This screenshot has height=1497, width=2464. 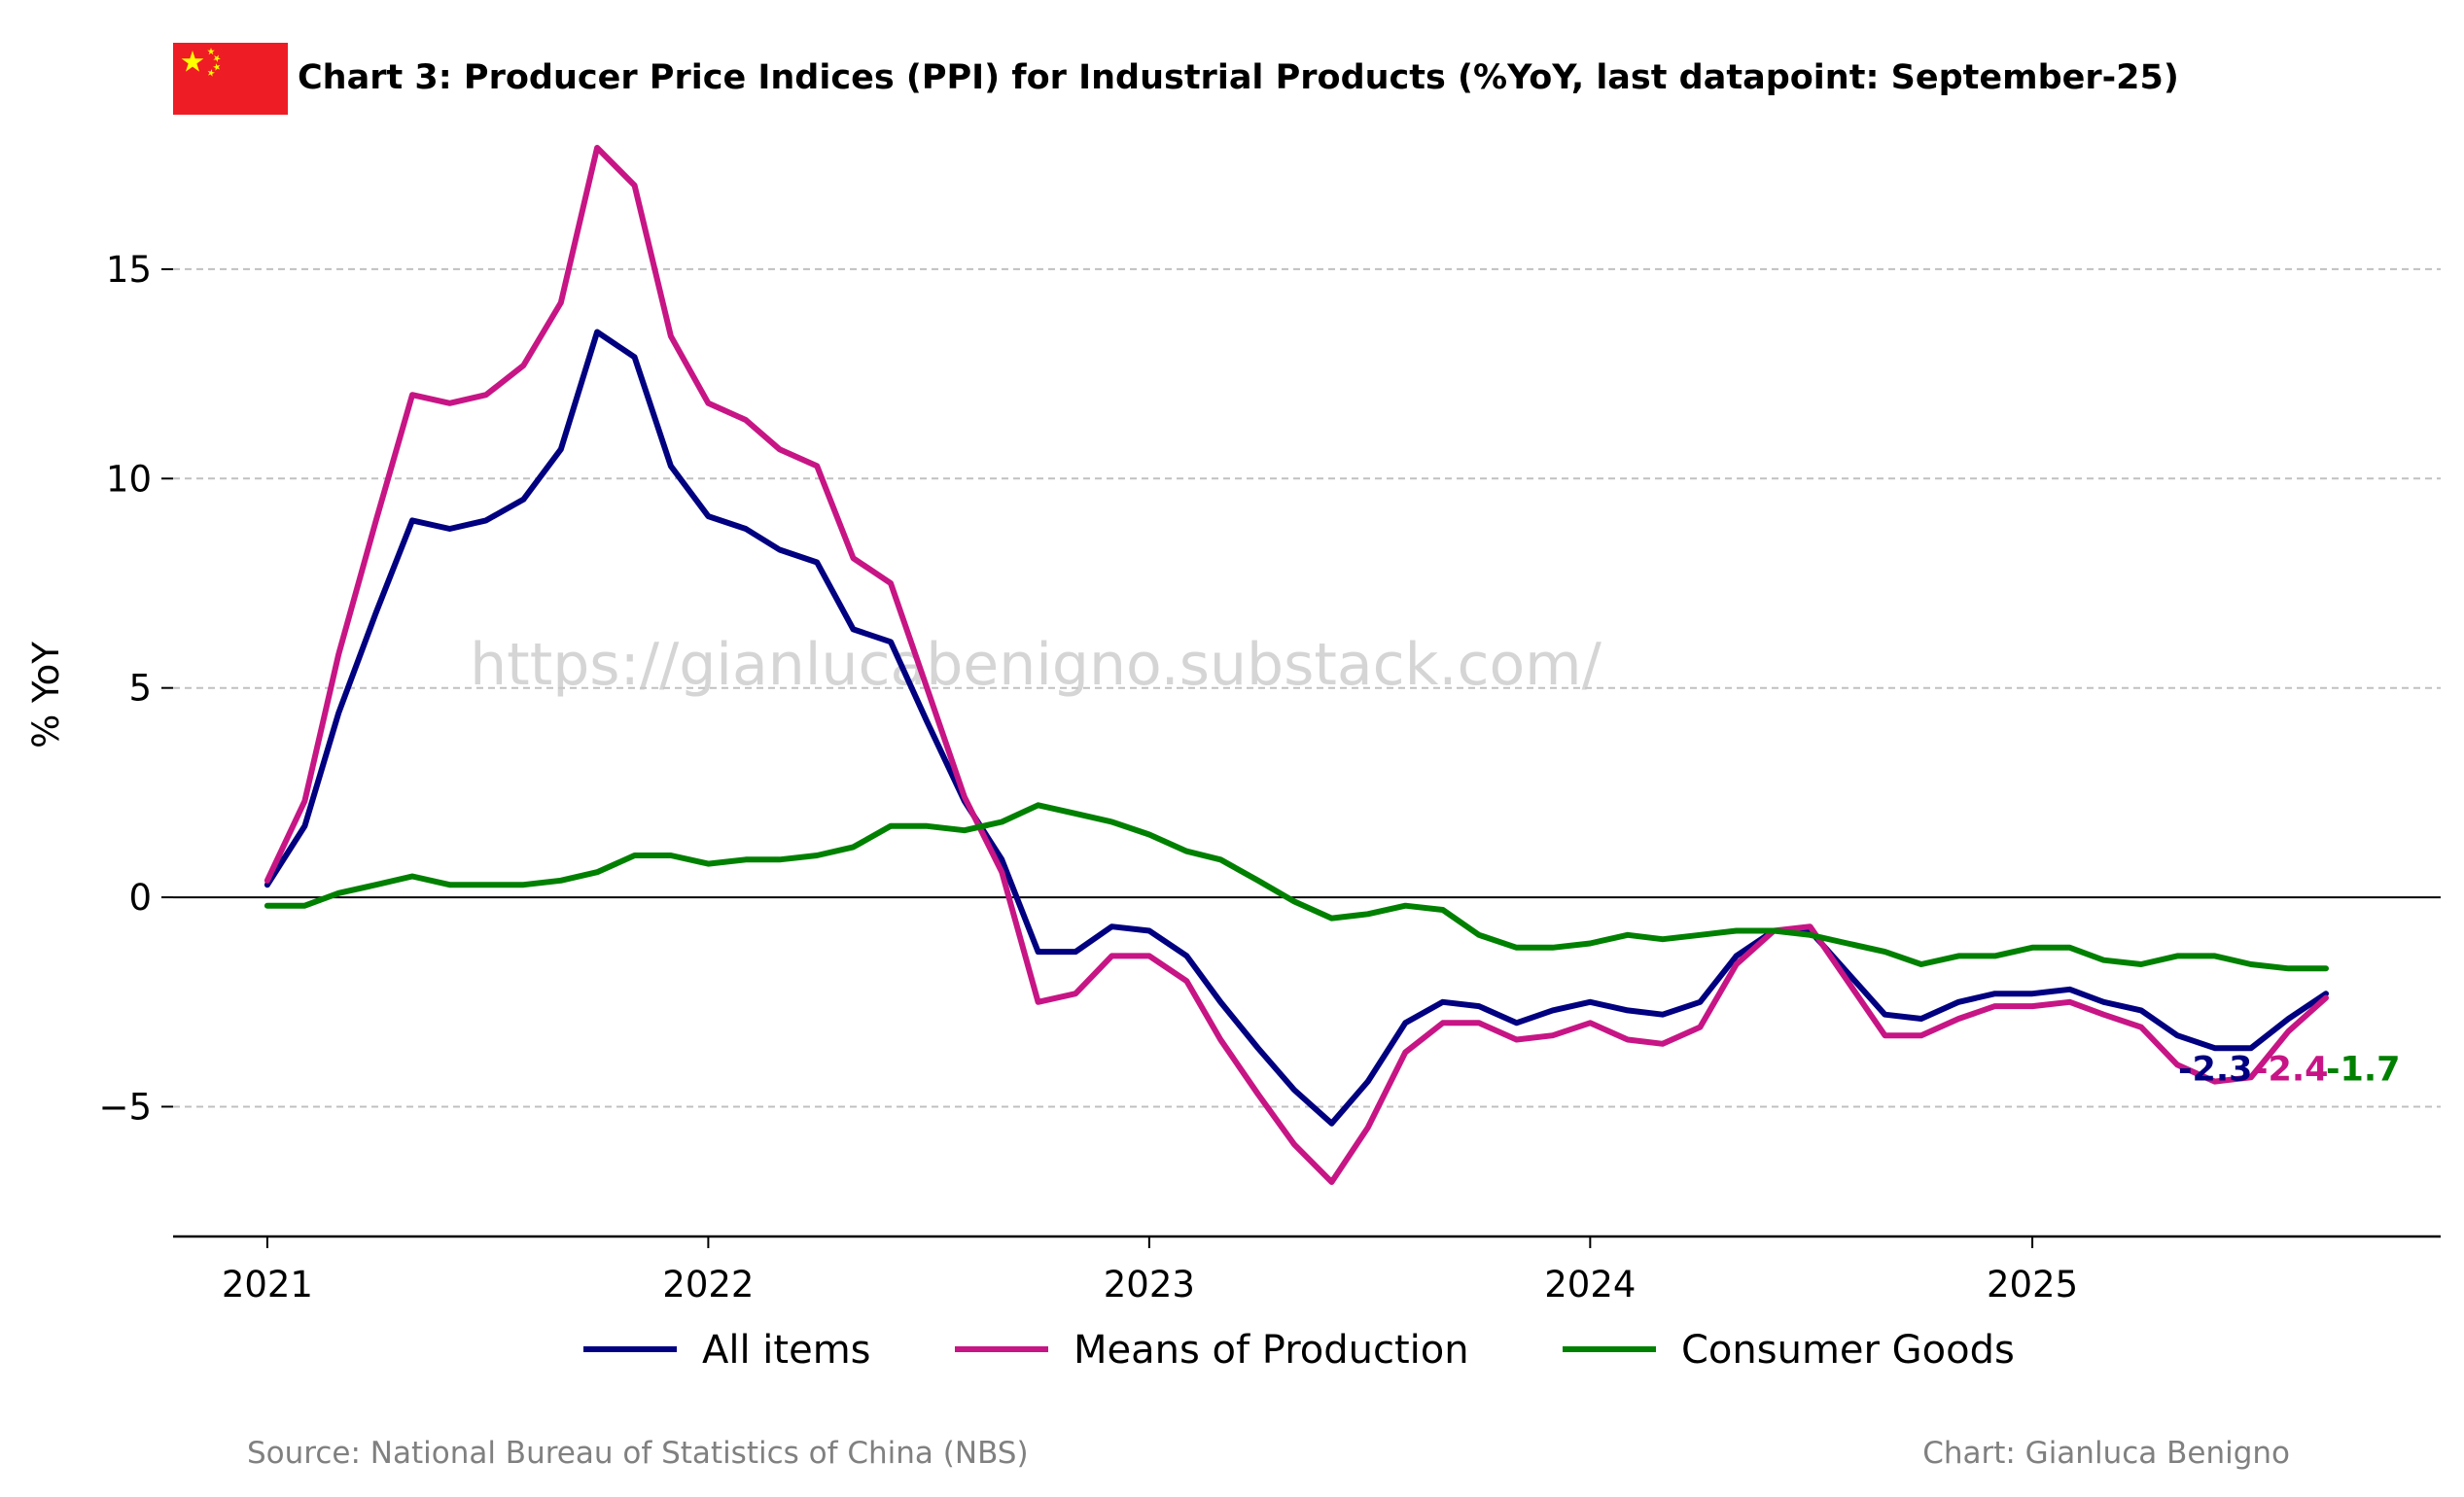 What do you see at coordinates (129, 270) in the screenshot?
I see `y-tick-label: 15` at bounding box center [129, 270].